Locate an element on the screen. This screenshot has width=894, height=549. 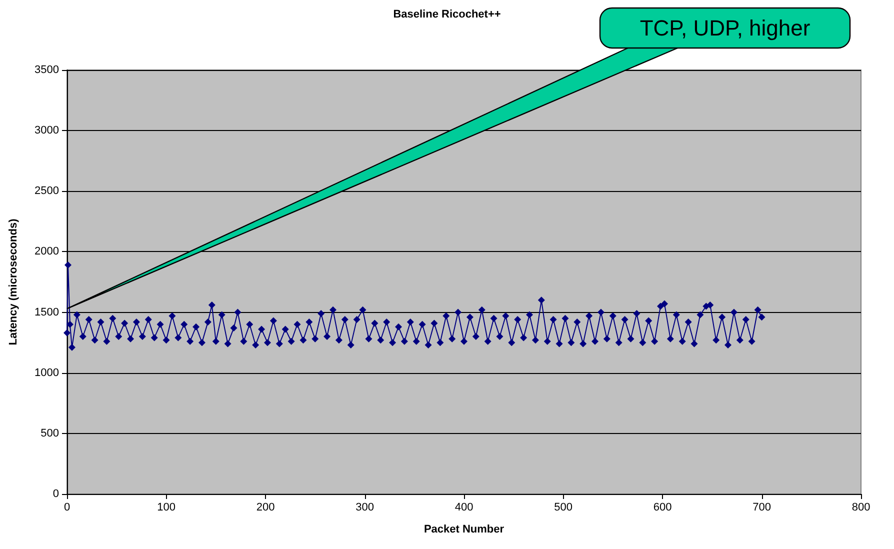
x-tick-label: 600 is located at coordinates (662, 508).